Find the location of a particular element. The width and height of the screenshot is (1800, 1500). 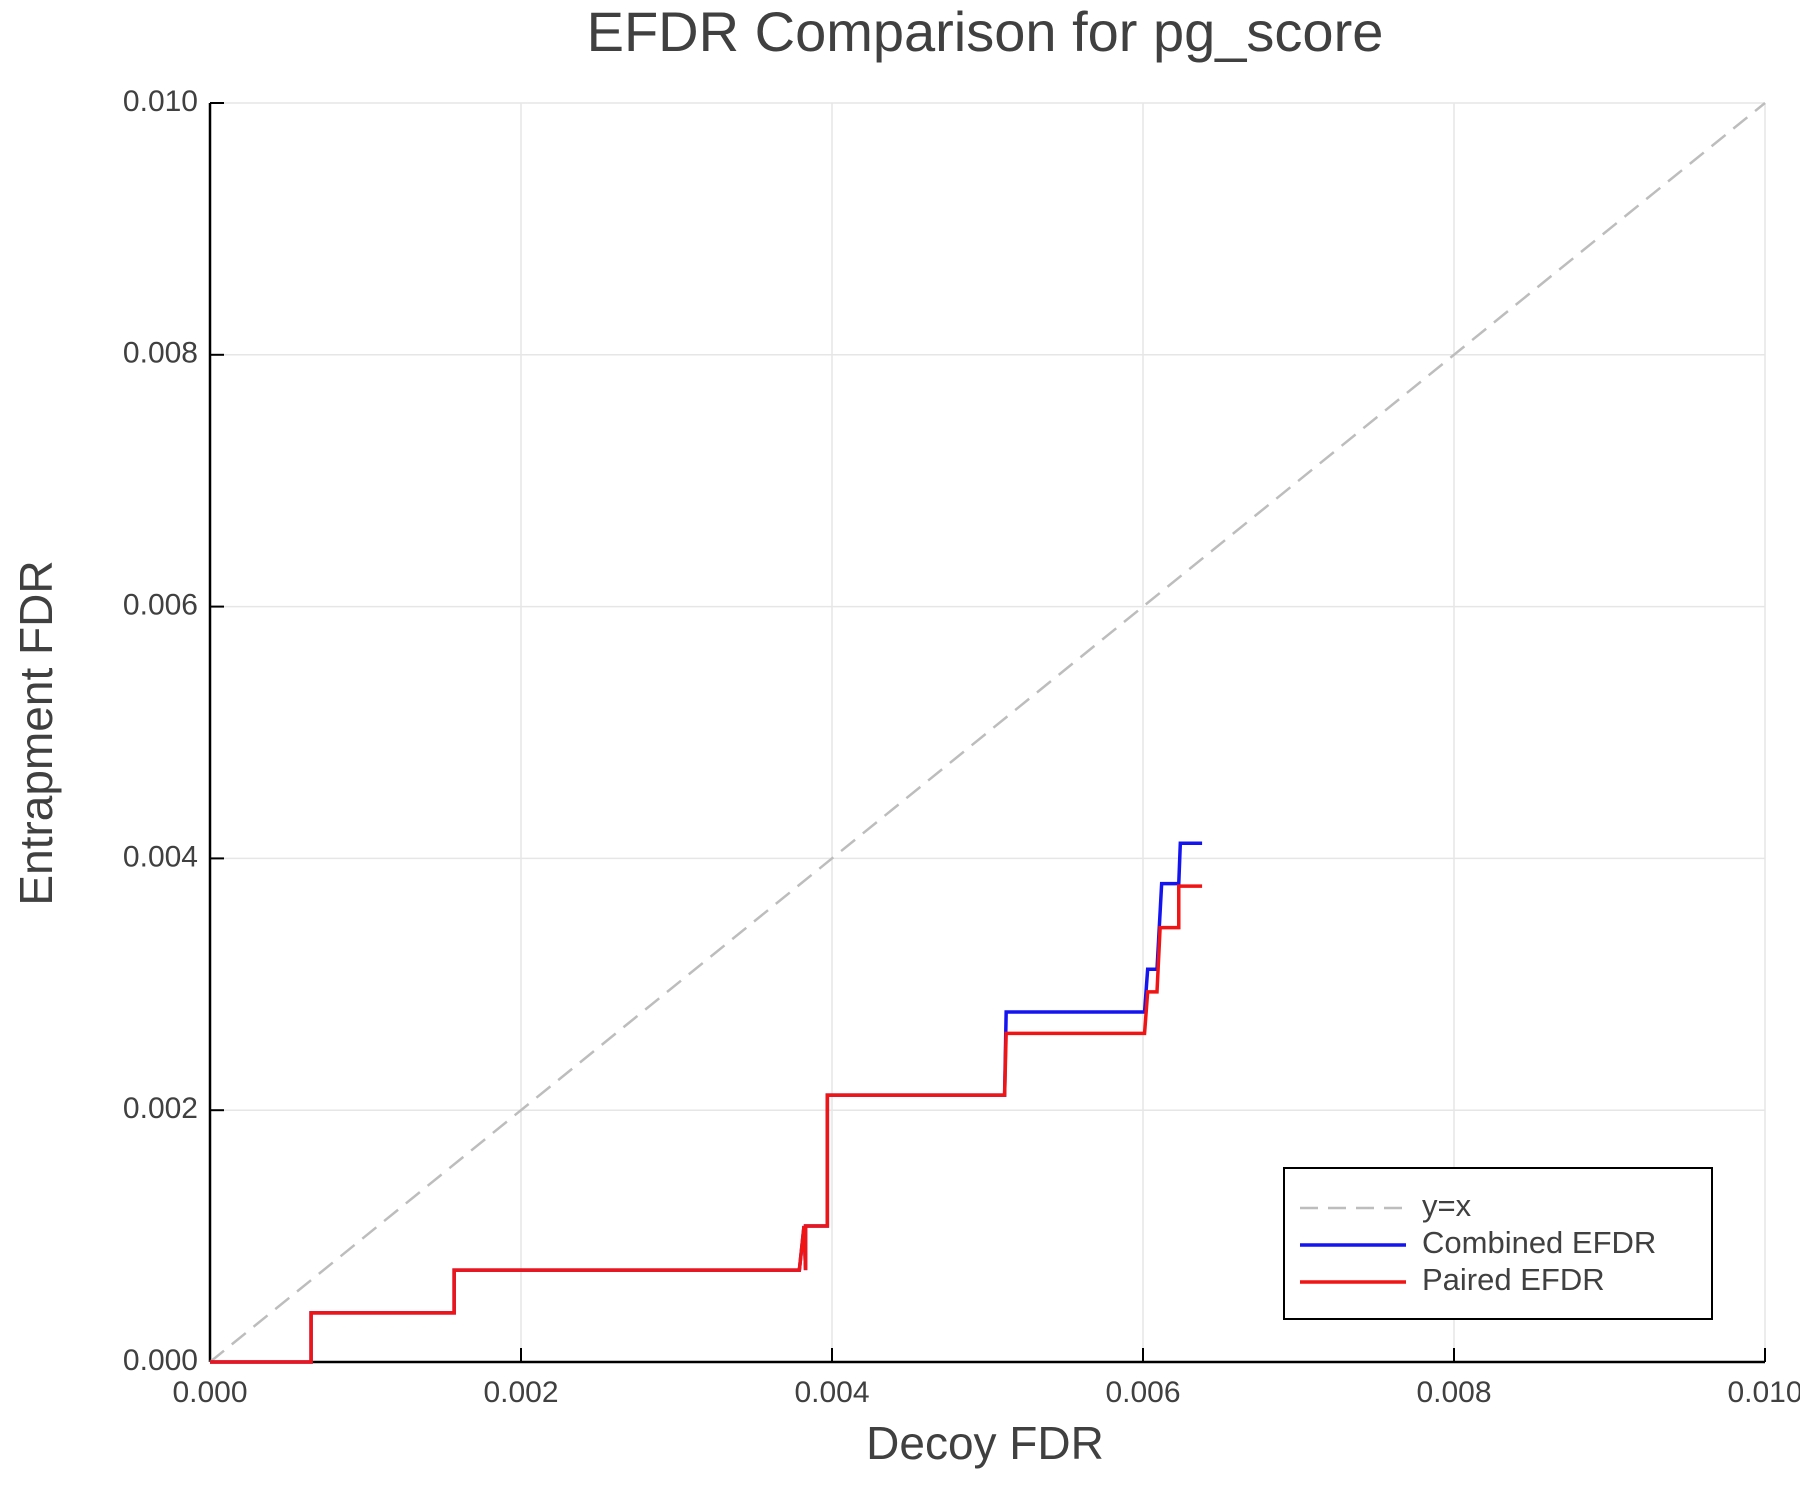

y-tick-label: 0.002 is located at coordinates (160, 1108).